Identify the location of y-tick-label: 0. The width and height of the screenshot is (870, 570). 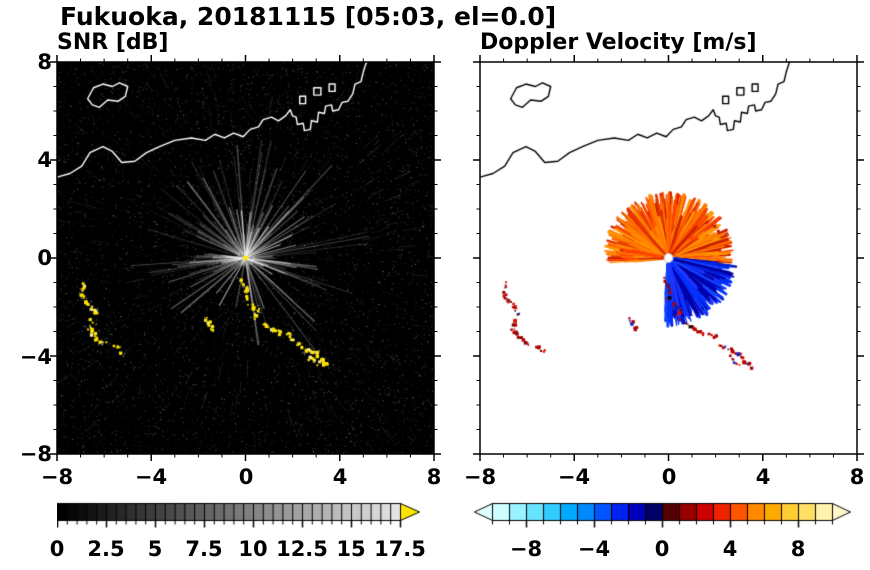
(44, 258).